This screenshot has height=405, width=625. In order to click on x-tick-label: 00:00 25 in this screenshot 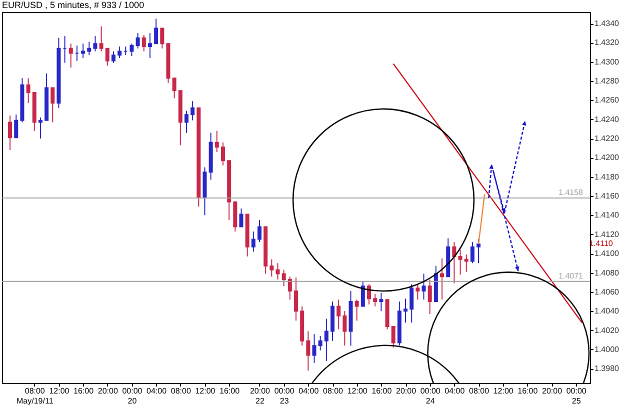, I will do `click(576, 395)`.